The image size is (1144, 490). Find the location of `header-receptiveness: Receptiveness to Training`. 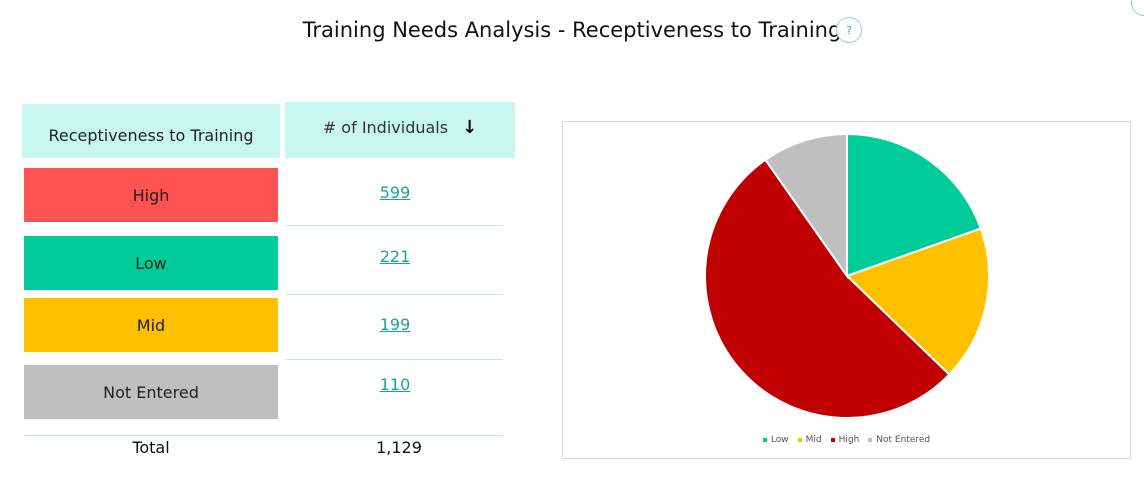

header-receptiveness: Receptiveness to Training is located at coordinates (151, 131).